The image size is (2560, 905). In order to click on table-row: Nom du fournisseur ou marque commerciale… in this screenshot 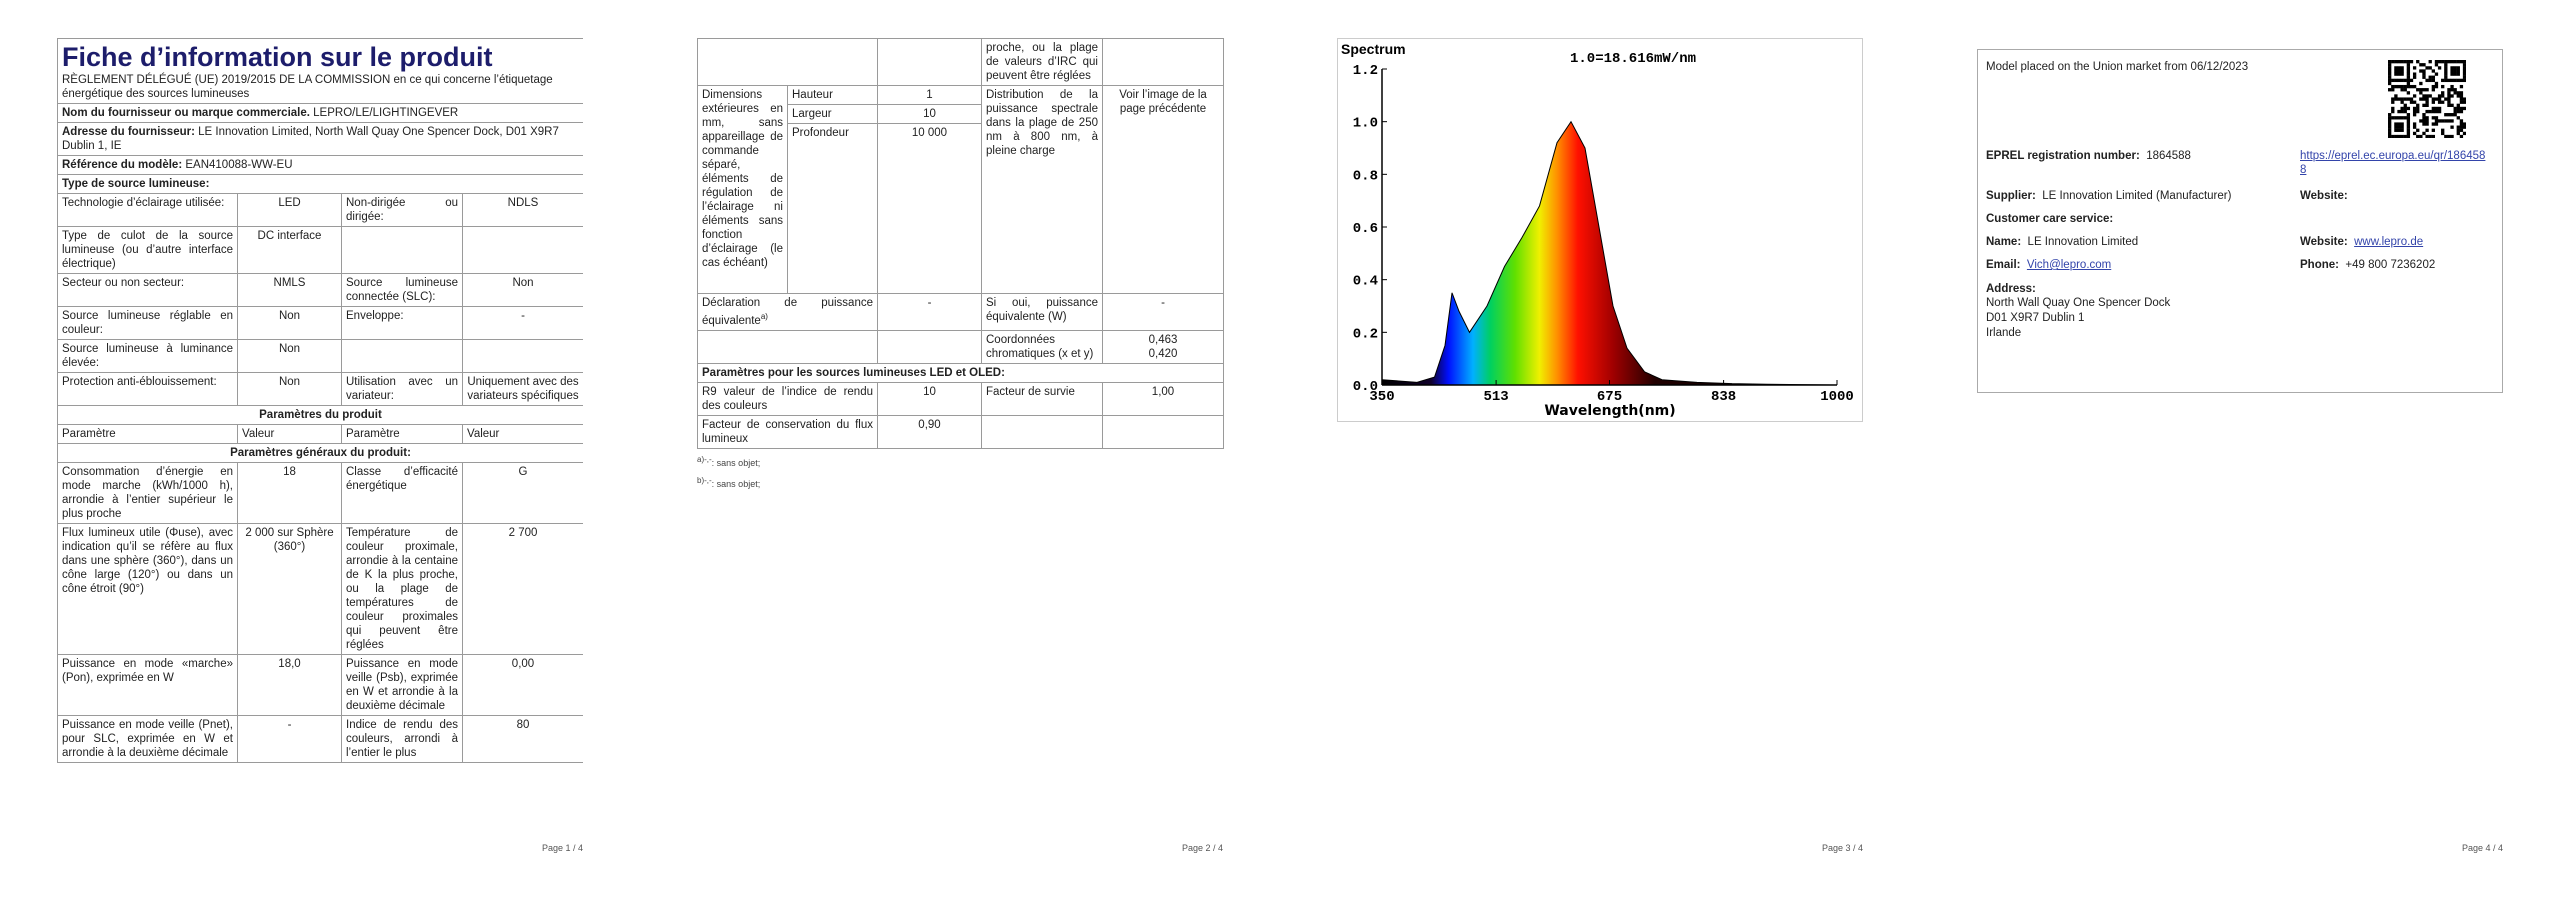, I will do `click(320, 113)`.